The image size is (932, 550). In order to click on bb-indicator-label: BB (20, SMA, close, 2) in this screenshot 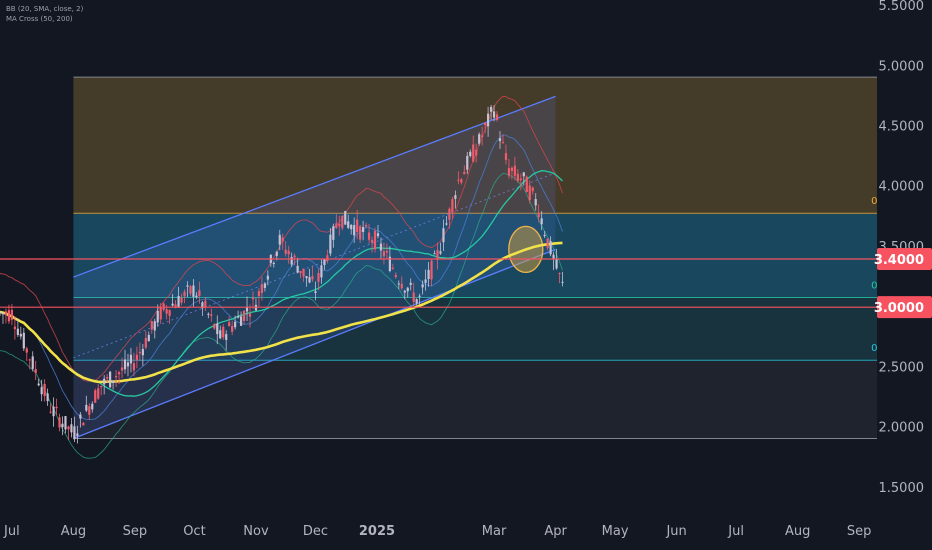, I will do `click(45, 9)`.